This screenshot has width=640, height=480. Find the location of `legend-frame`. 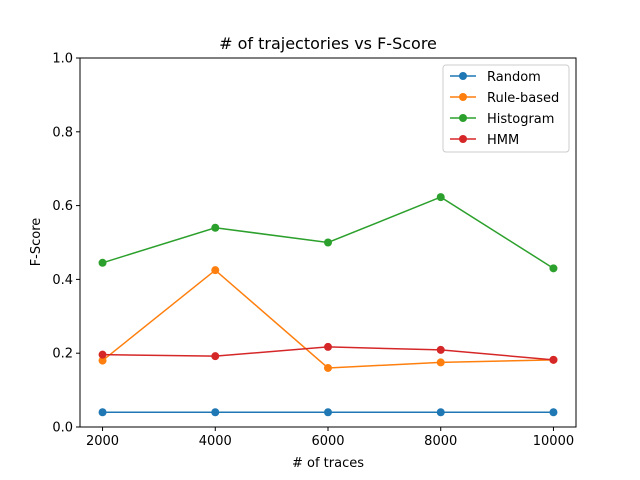

legend-frame is located at coordinates (506, 108).